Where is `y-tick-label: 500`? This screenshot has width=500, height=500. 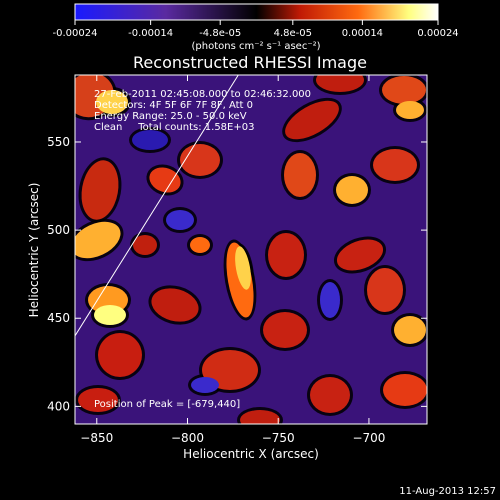 y-tick-label: 500 is located at coordinates (58, 230).